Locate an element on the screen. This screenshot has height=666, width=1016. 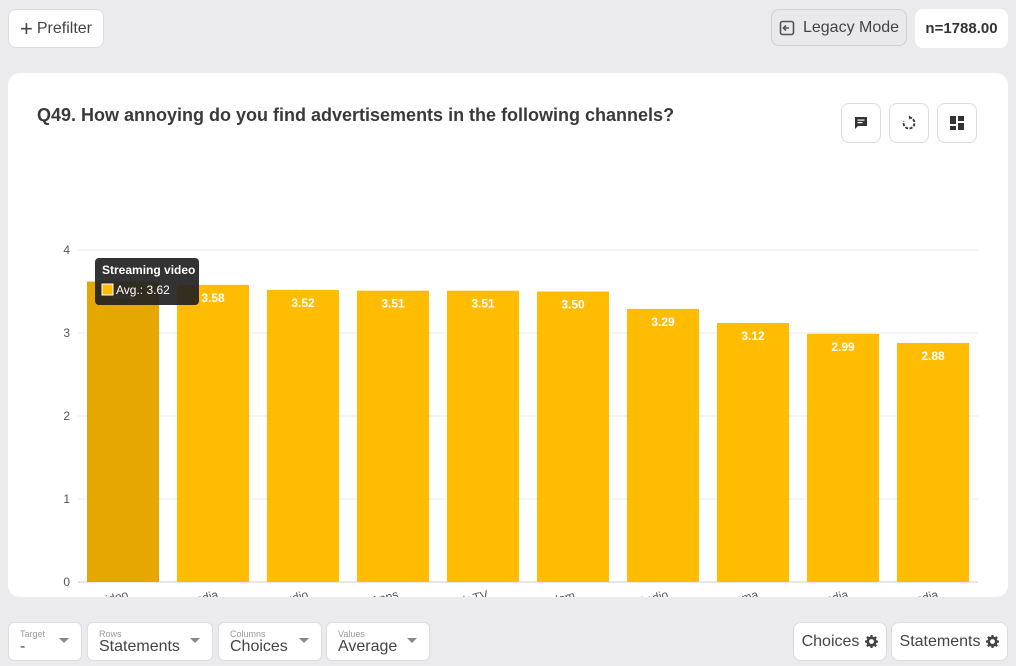
legacy-mode-button: Legacy Mode is located at coordinates (839, 27).